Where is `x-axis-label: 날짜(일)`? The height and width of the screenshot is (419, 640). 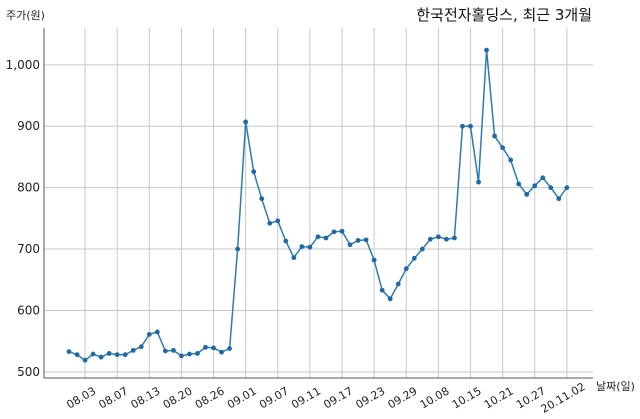 x-axis-label: 날짜(일) is located at coordinates (615, 386).